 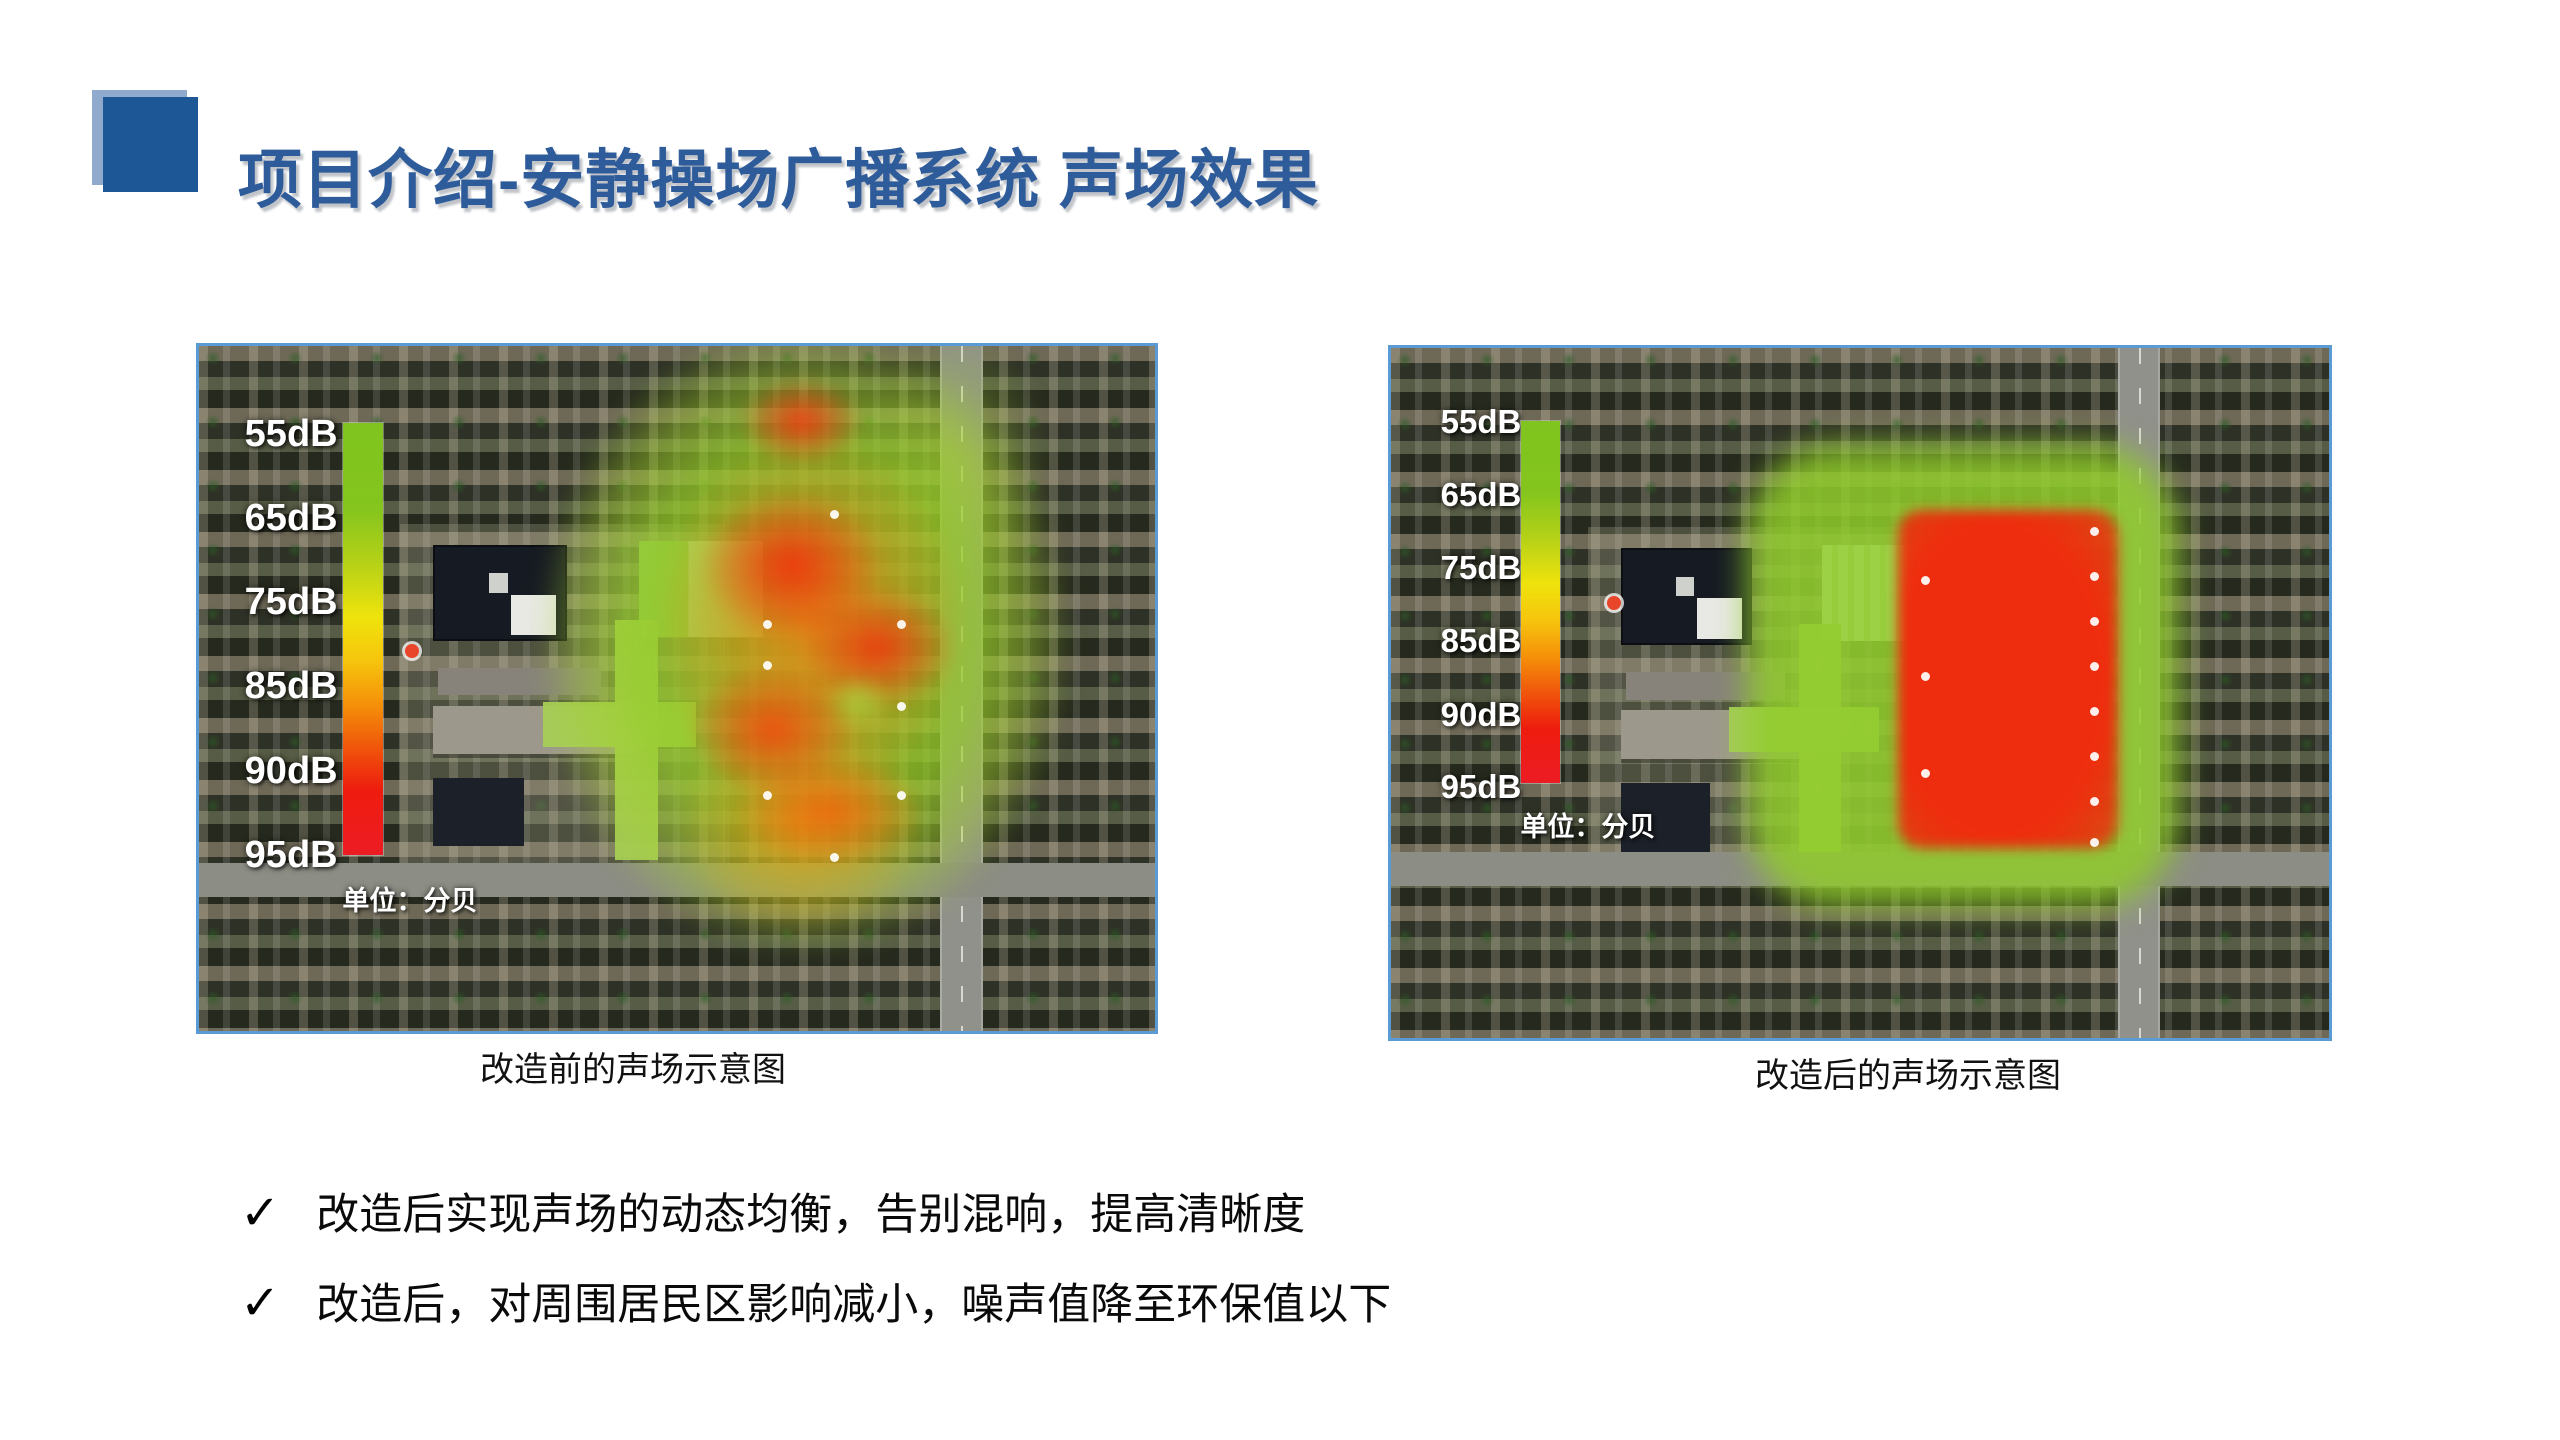 What do you see at coordinates (811, 1215) in the screenshot?
I see `bullet-text: 改造后实现声场的动态均衡，告别混响，提高清晰度` at bounding box center [811, 1215].